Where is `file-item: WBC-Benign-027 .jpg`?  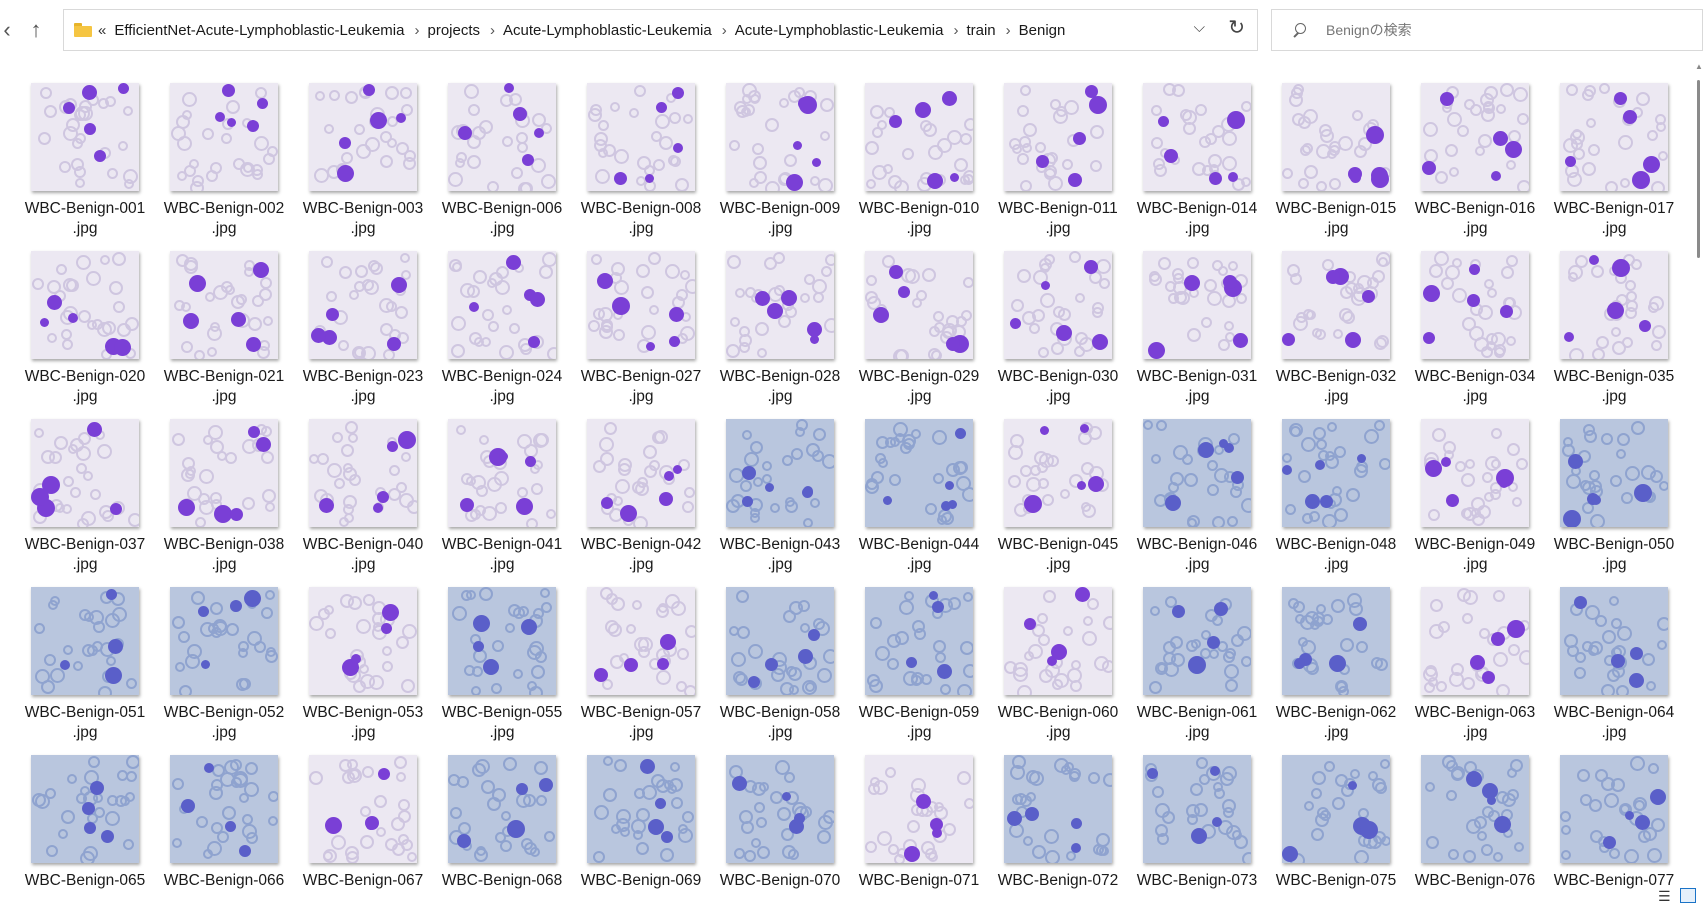 file-item: WBC-Benign-027 .jpg is located at coordinates (649, 328).